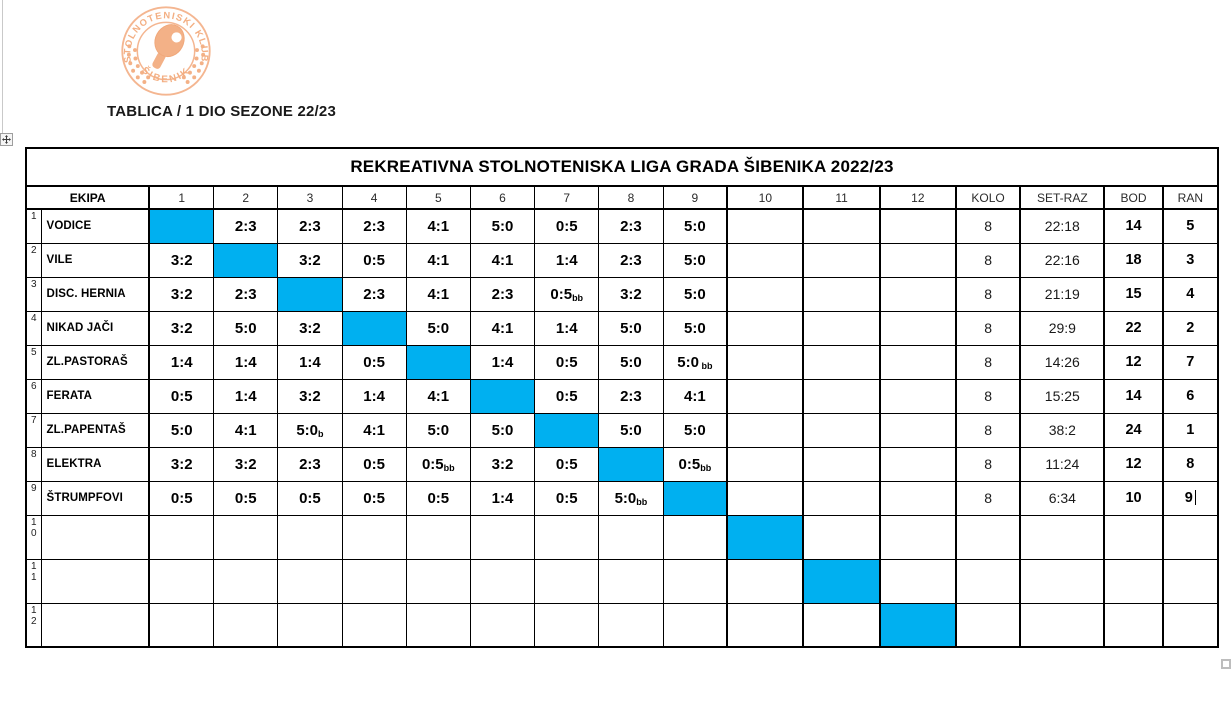 The height and width of the screenshot is (720, 1232). What do you see at coordinates (33, 430) in the screenshot?
I see `row-number-cell: 7` at bounding box center [33, 430].